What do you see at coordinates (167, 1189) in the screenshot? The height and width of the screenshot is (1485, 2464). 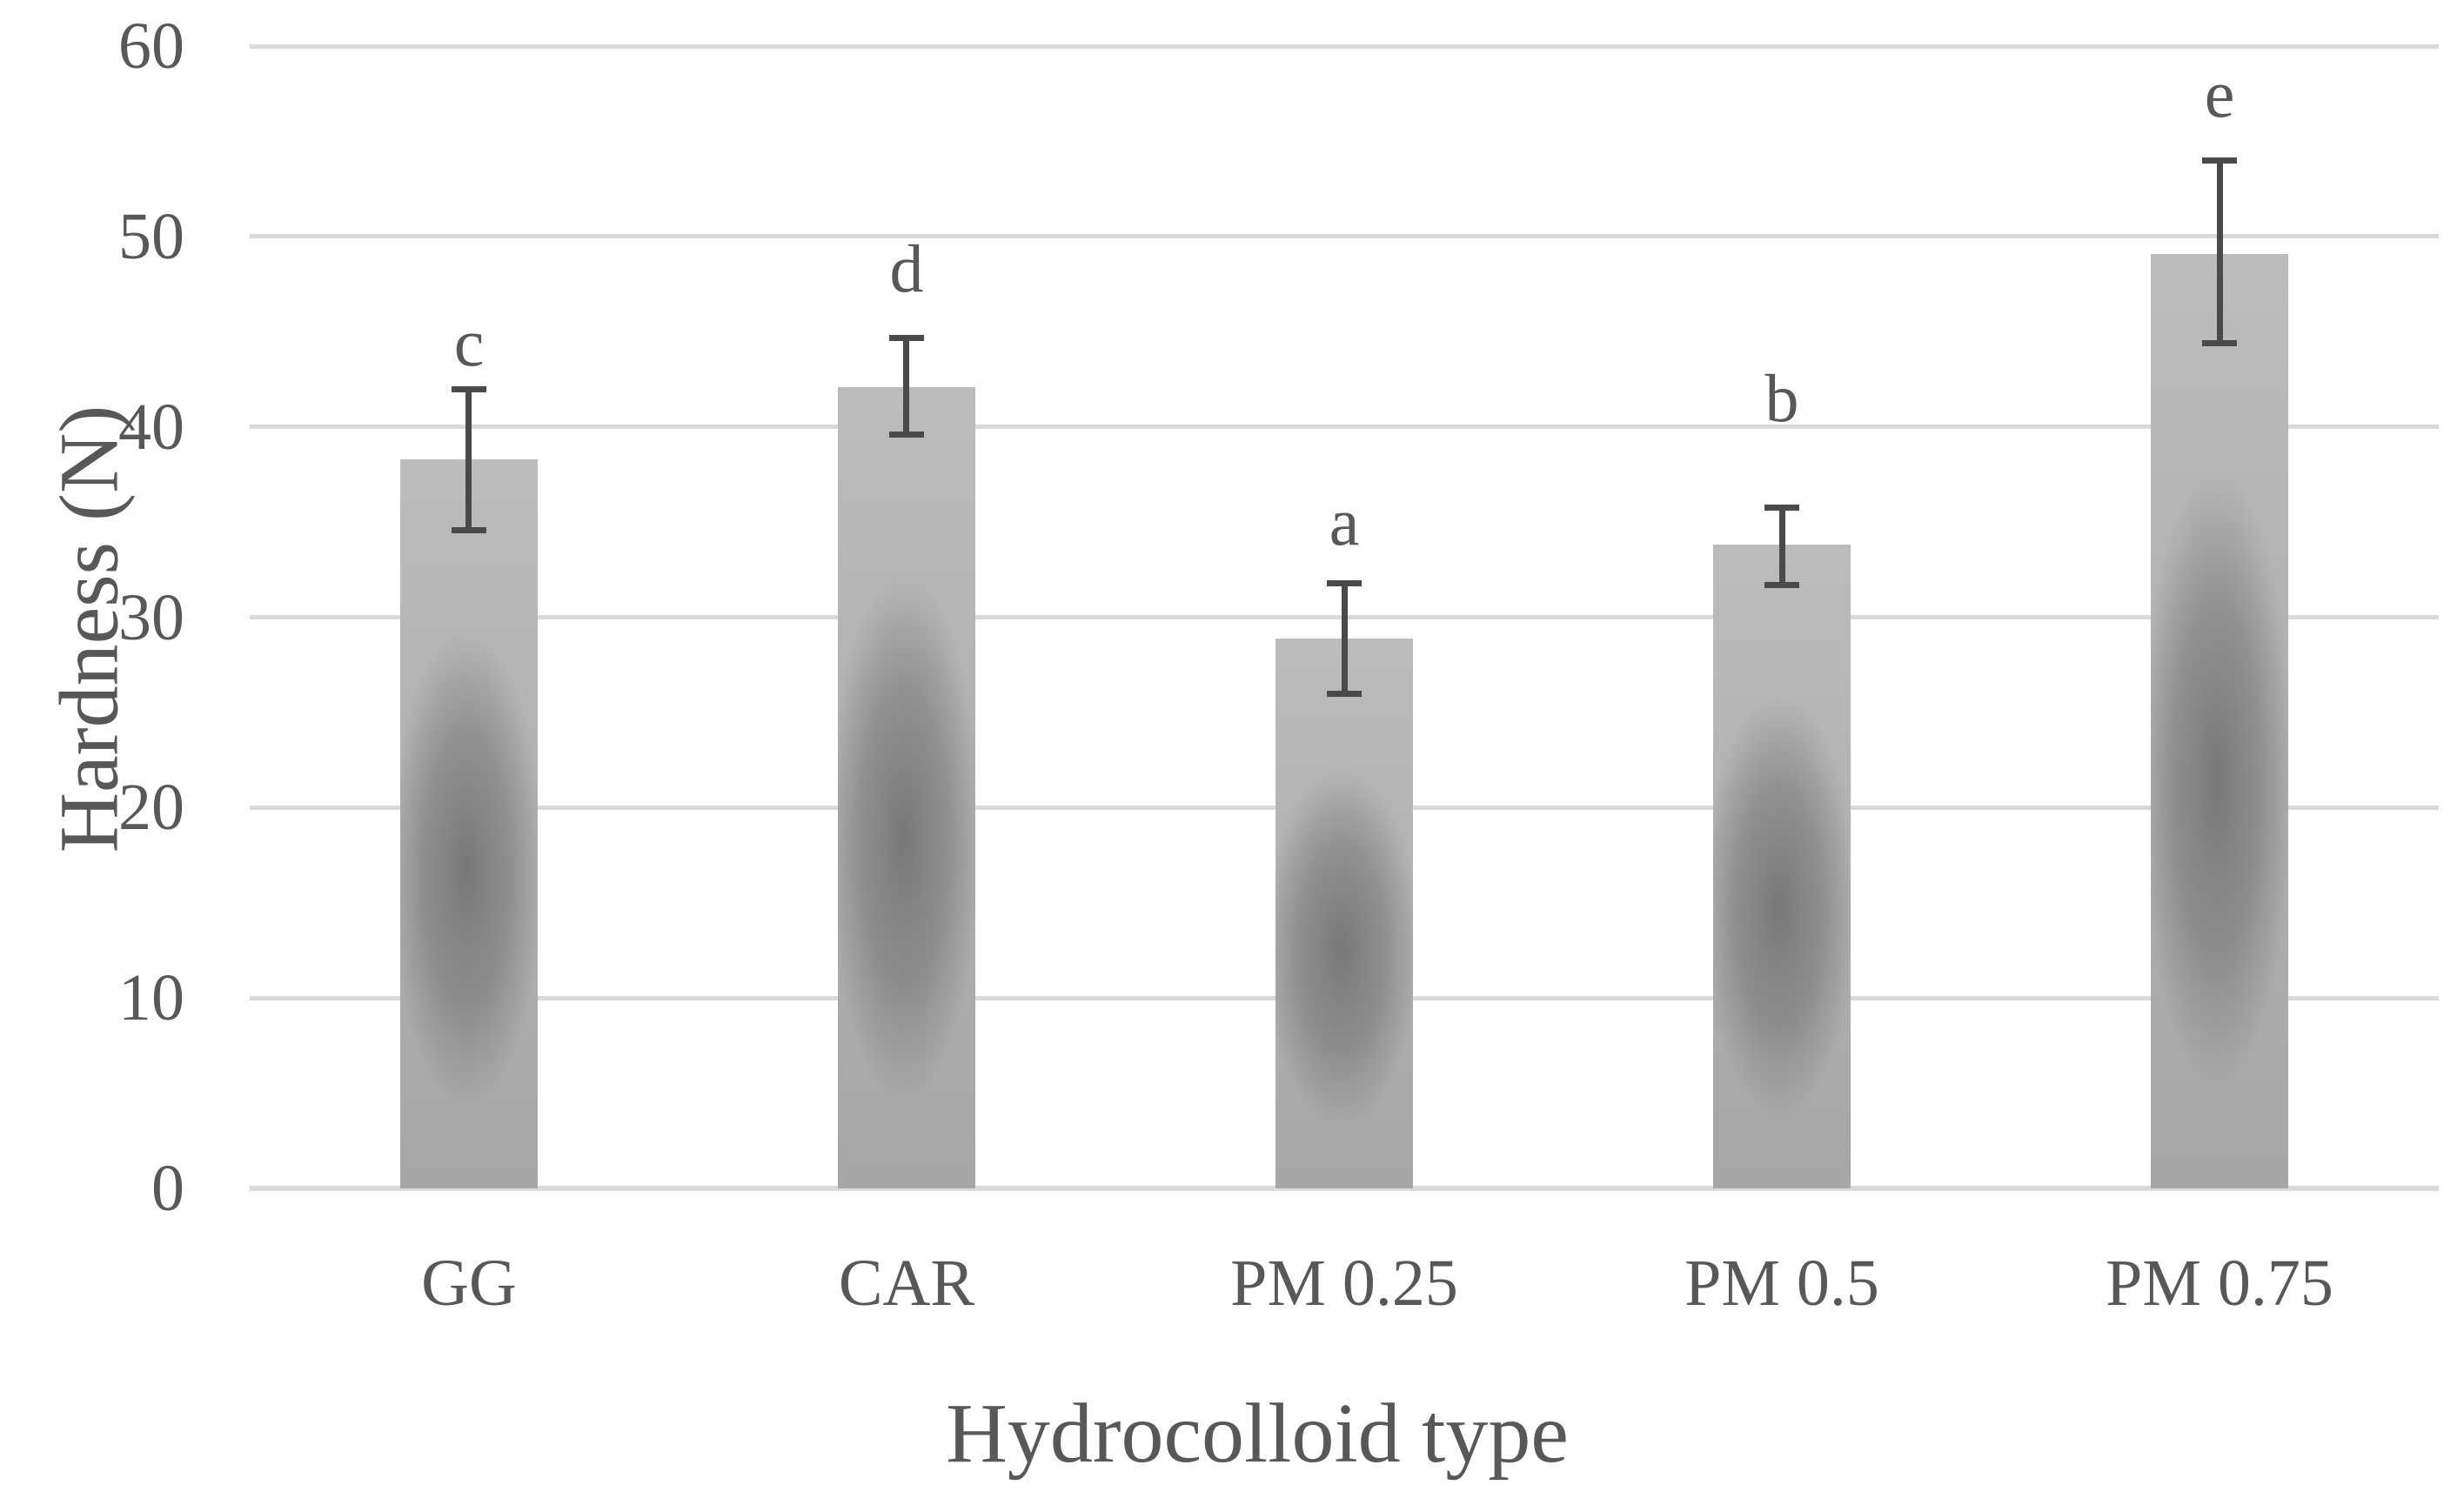 I see `y-tick-label-0: 0` at bounding box center [167, 1189].